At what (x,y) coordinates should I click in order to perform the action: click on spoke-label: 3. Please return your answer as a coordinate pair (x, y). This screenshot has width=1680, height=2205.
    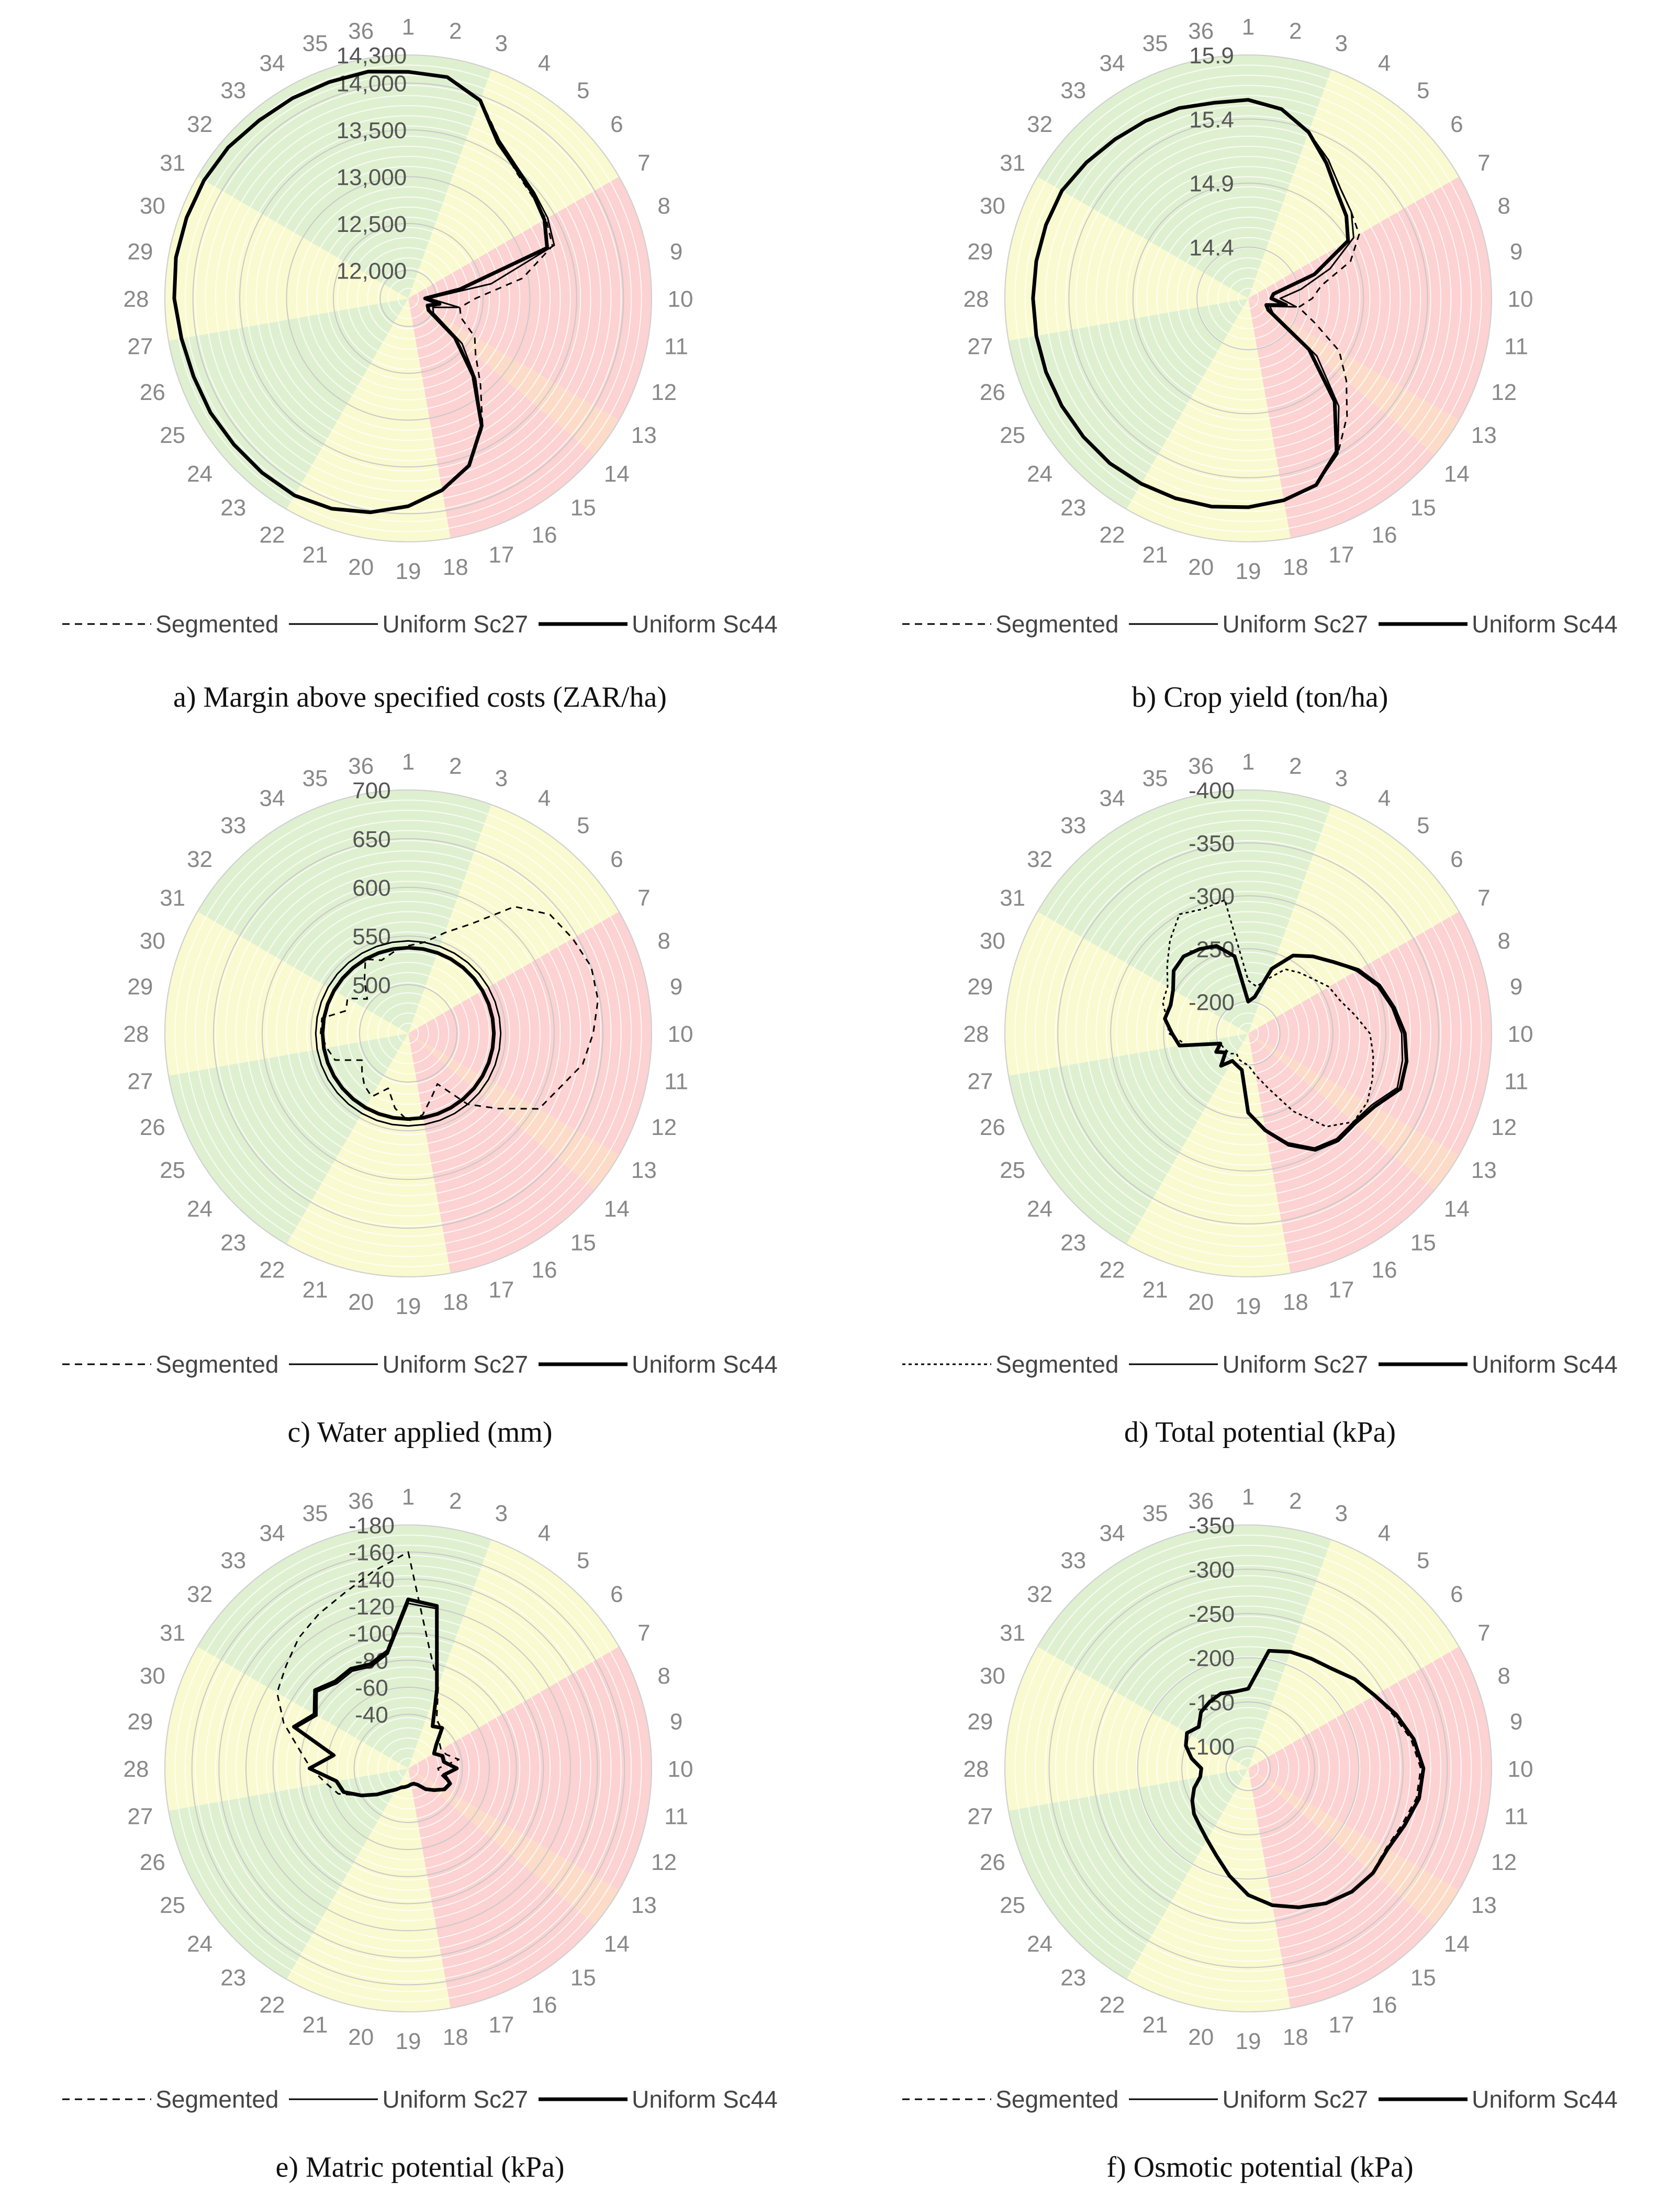
    Looking at the image, I should click on (1341, 1513).